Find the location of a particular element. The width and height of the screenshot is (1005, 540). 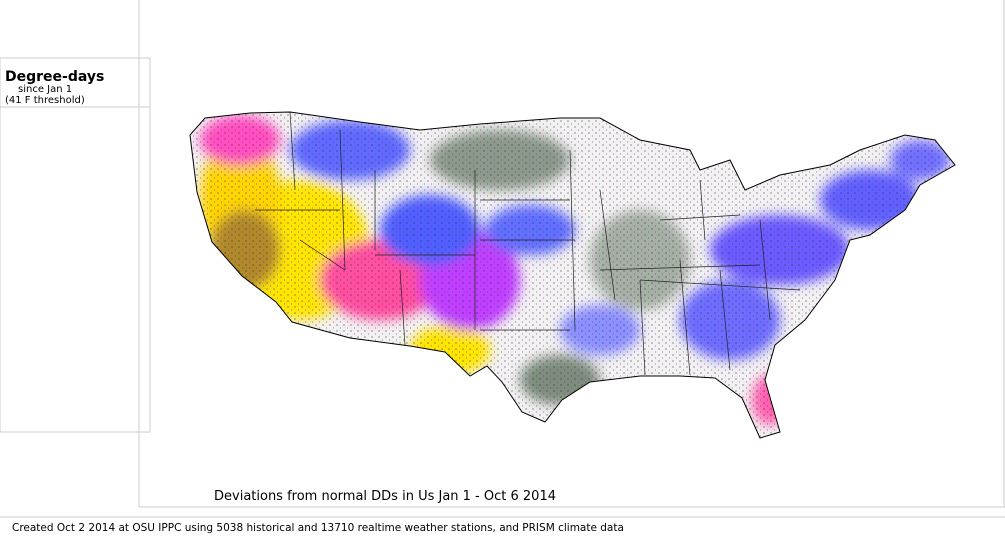

legend-threshold: (41 F threshold) is located at coordinates (45, 100).